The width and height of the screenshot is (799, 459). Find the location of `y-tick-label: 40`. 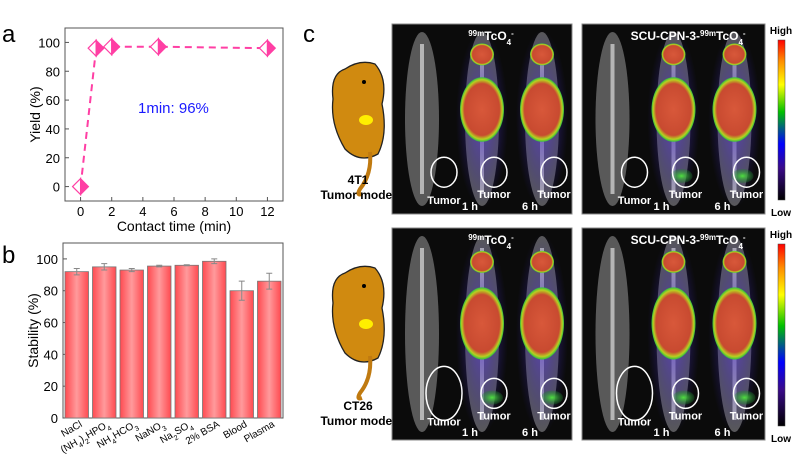

y-tick-label: 40 is located at coordinates (53, 129).